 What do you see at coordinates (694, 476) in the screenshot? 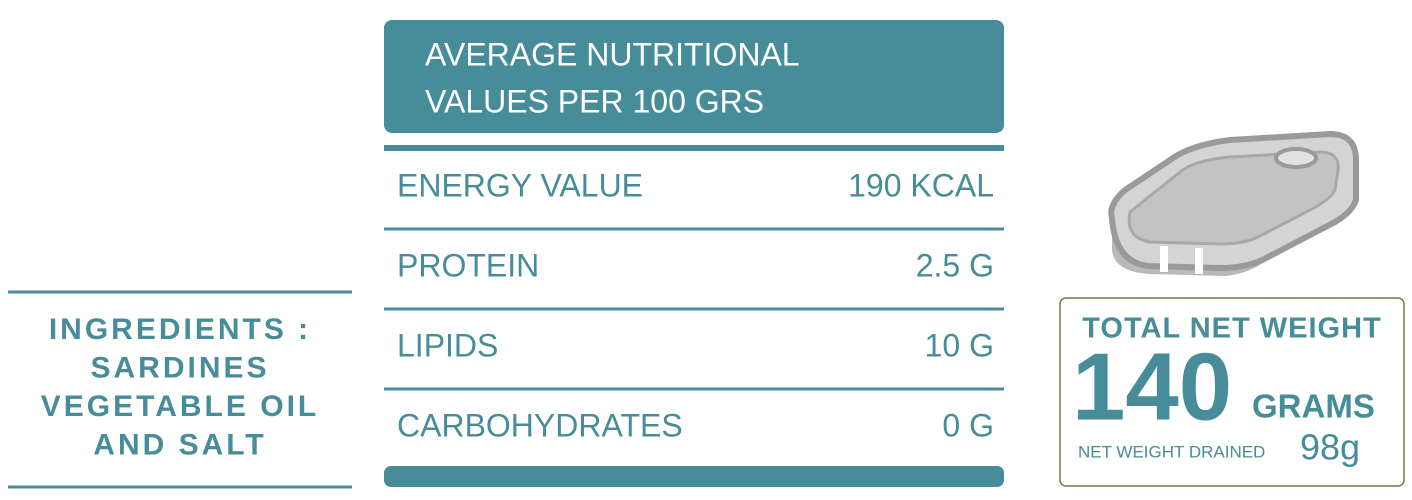
I see `table-footer-bar` at bounding box center [694, 476].